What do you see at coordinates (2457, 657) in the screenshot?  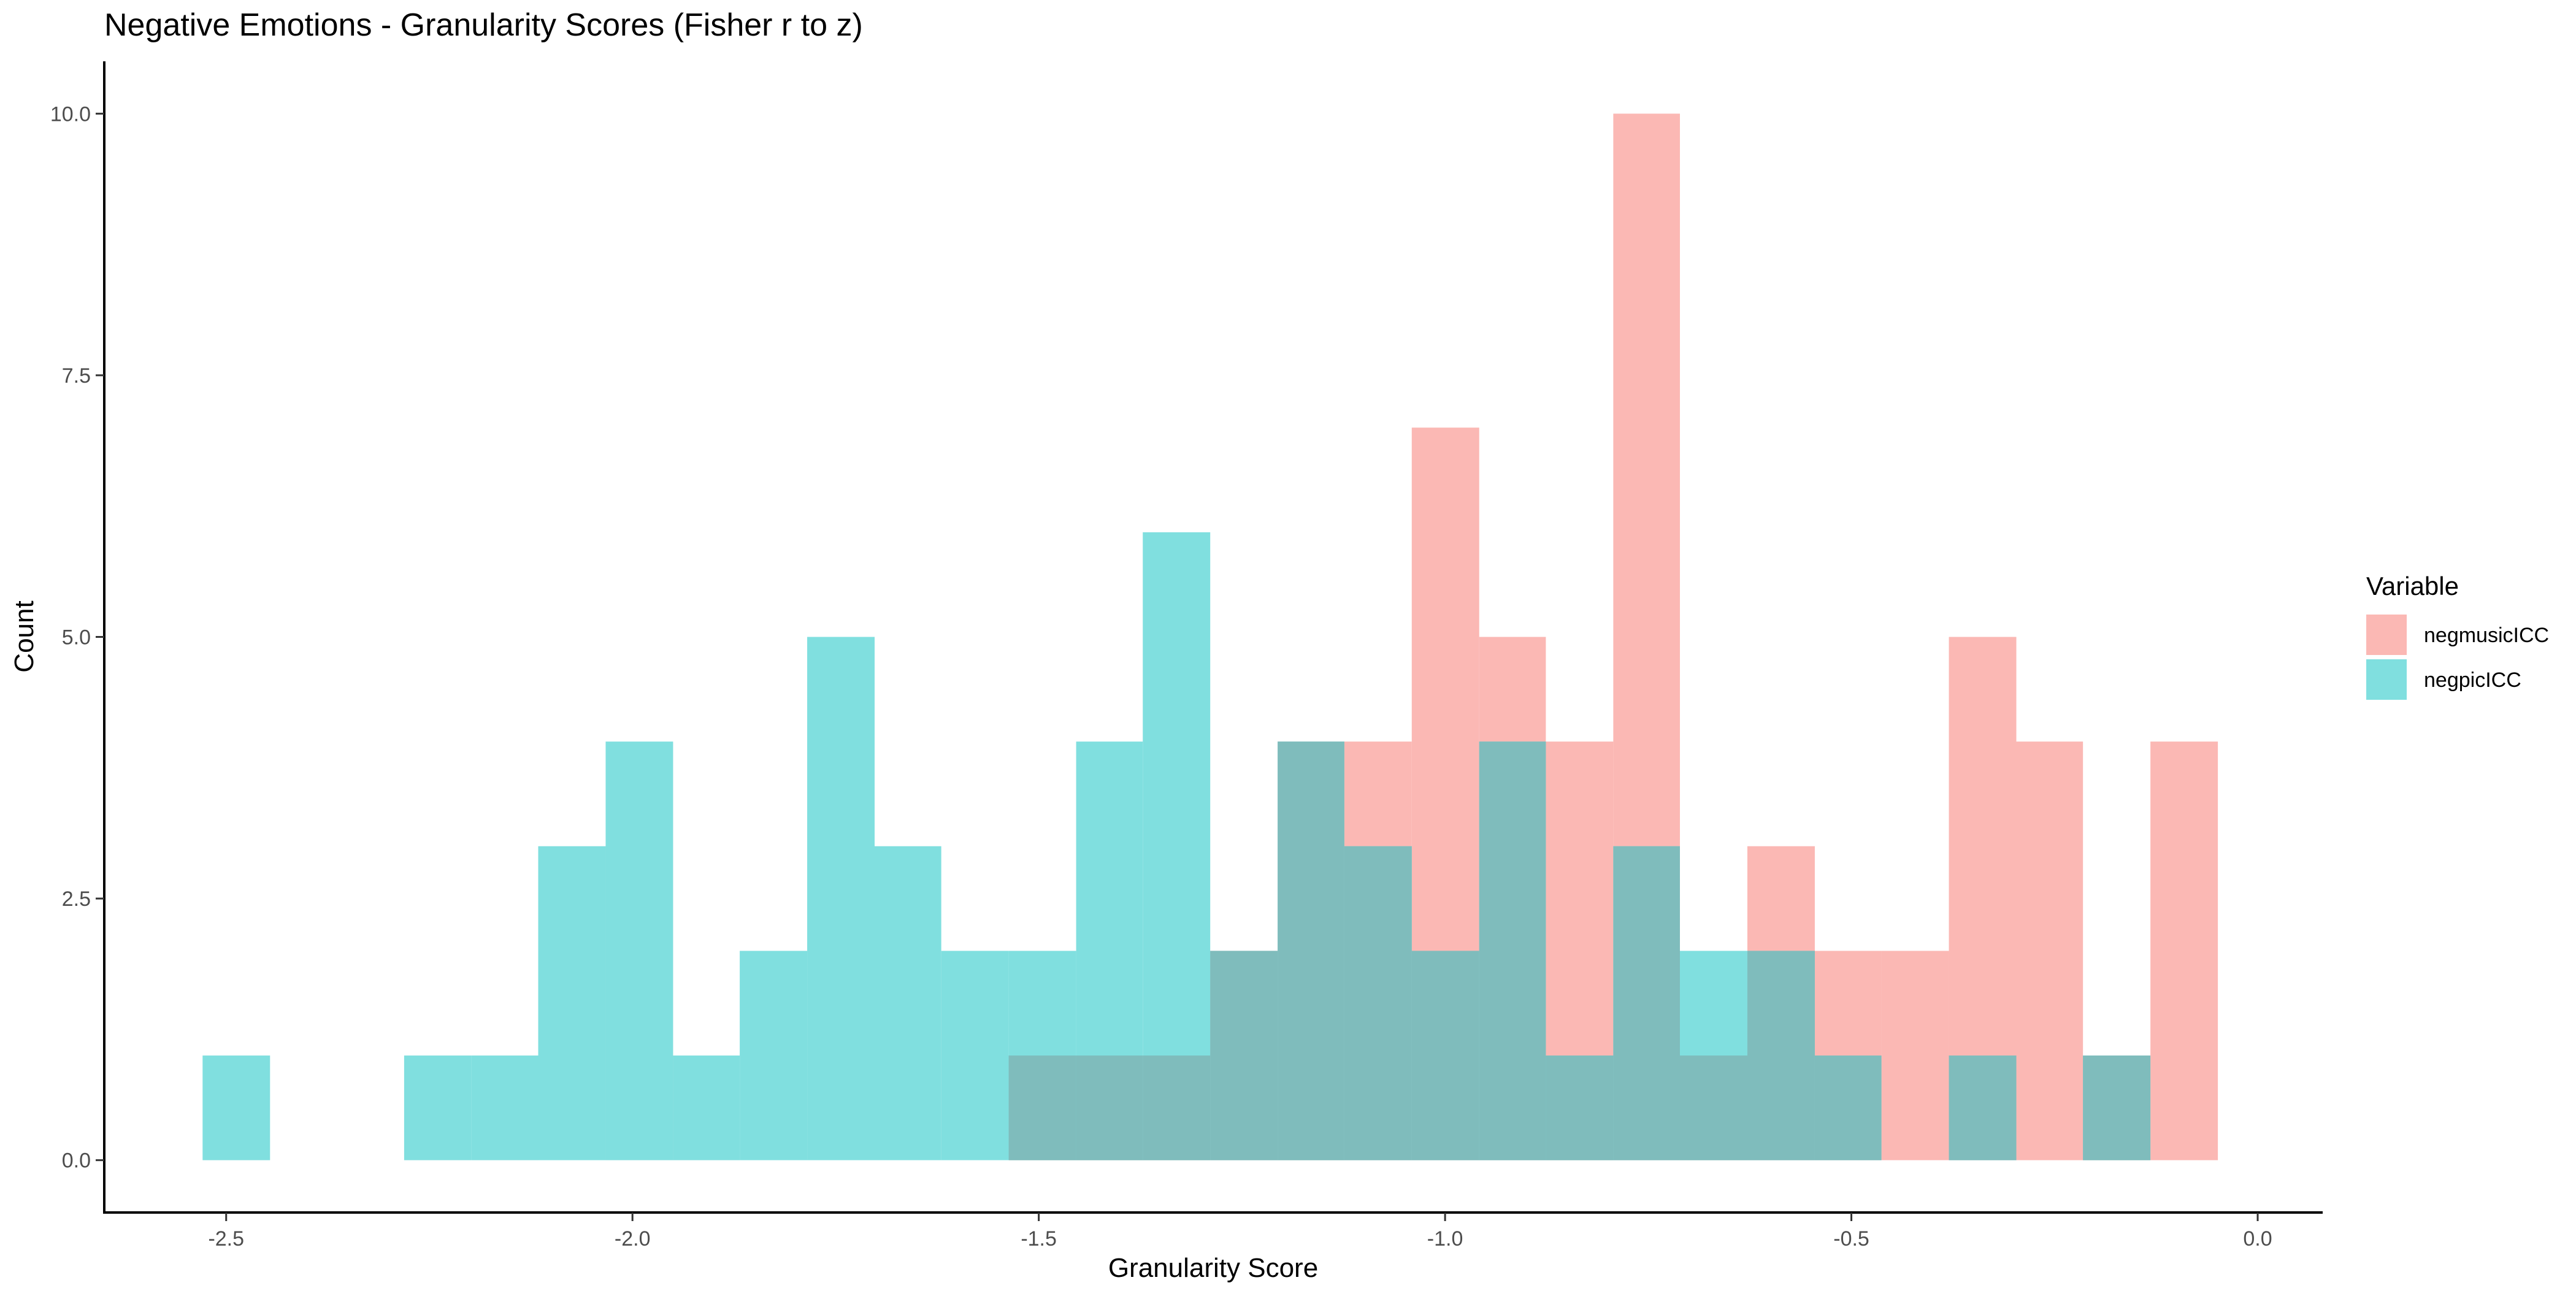 I see `legend-items: negmusicICC negpicICC` at bounding box center [2457, 657].